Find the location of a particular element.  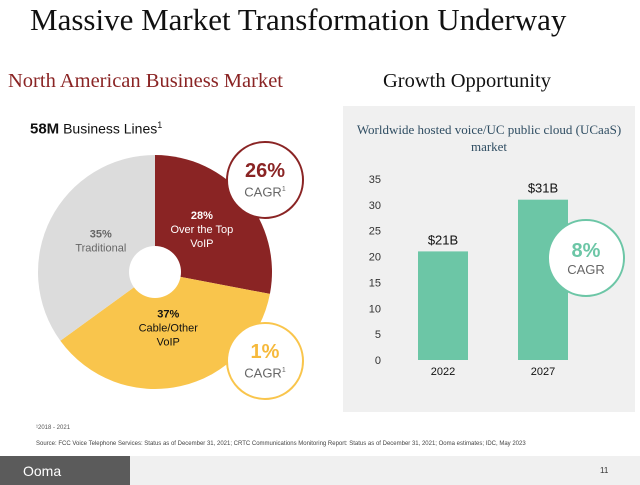

y-tick-label-6: 30 is located at coordinates (375, 206).